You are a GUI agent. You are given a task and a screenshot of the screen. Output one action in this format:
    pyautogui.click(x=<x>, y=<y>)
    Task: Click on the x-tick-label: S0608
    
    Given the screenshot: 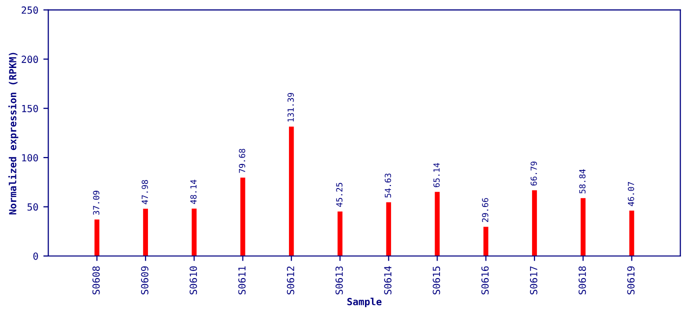 What is the action you would take?
    pyautogui.click(x=96, y=280)
    